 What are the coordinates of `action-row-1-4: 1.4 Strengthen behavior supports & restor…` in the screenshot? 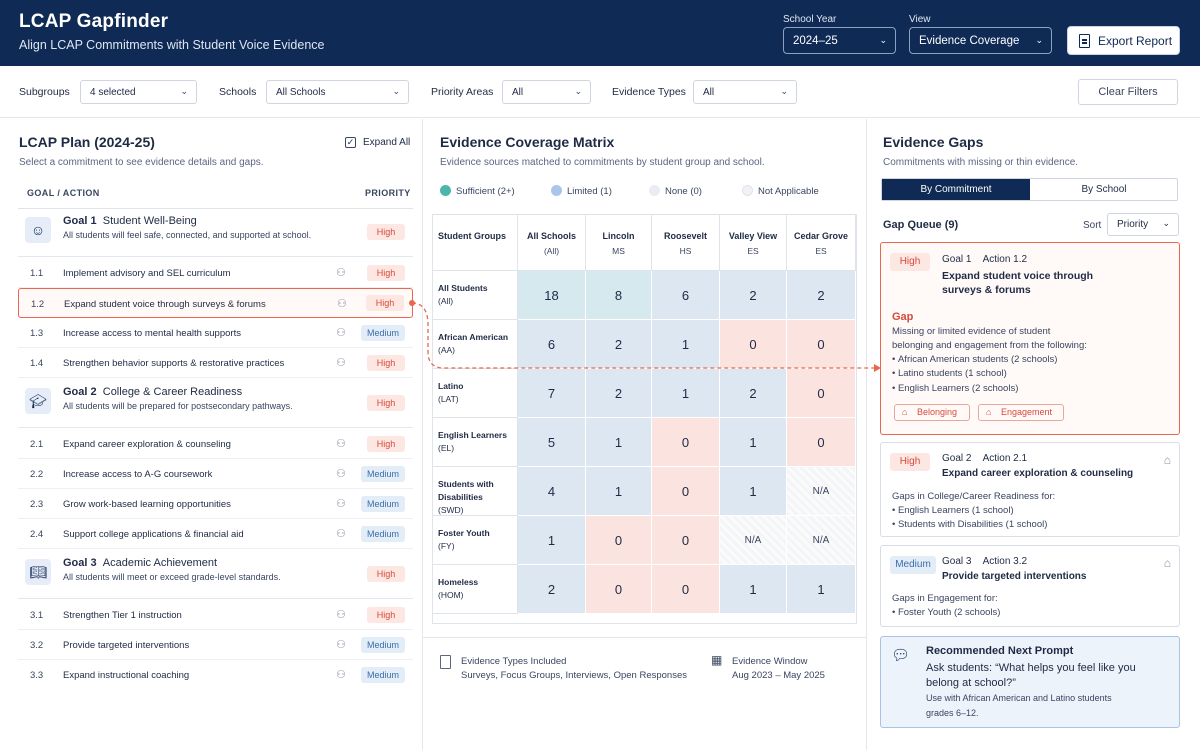 It's located at (215, 363).